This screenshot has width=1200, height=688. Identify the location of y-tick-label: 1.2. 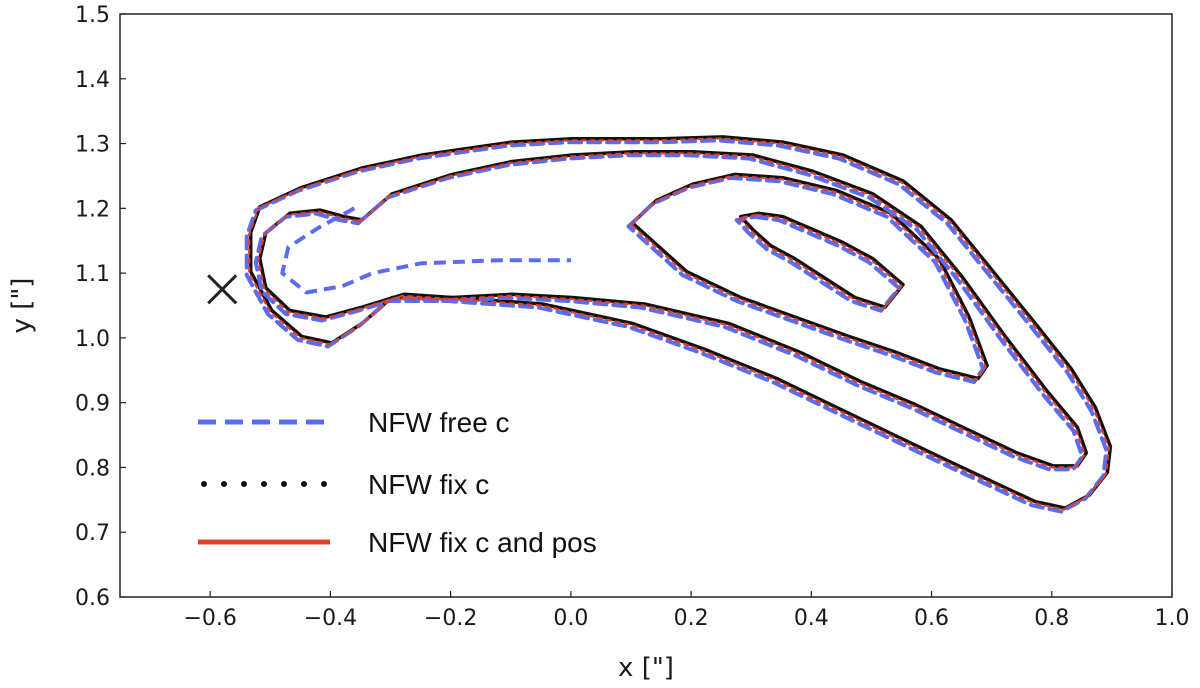
(92, 209).